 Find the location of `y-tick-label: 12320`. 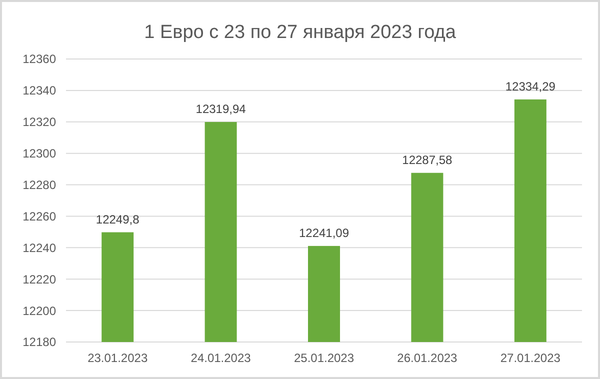

y-tick-label: 12320 is located at coordinates (39, 122).